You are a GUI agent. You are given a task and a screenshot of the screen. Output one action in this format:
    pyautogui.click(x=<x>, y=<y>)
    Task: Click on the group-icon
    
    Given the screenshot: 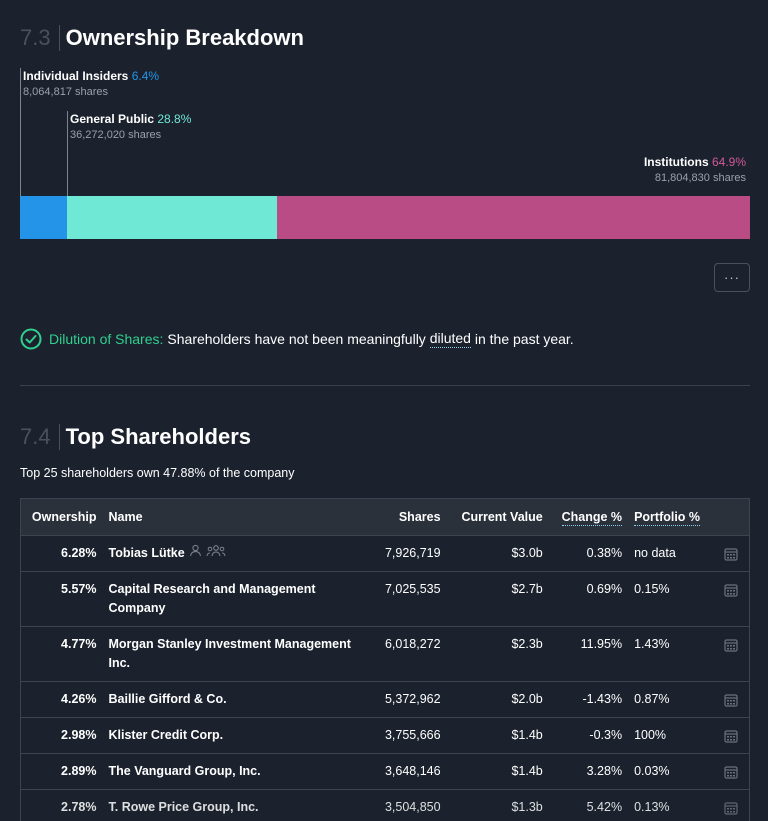 What is the action you would take?
    pyautogui.click(x=216, y=553)
    